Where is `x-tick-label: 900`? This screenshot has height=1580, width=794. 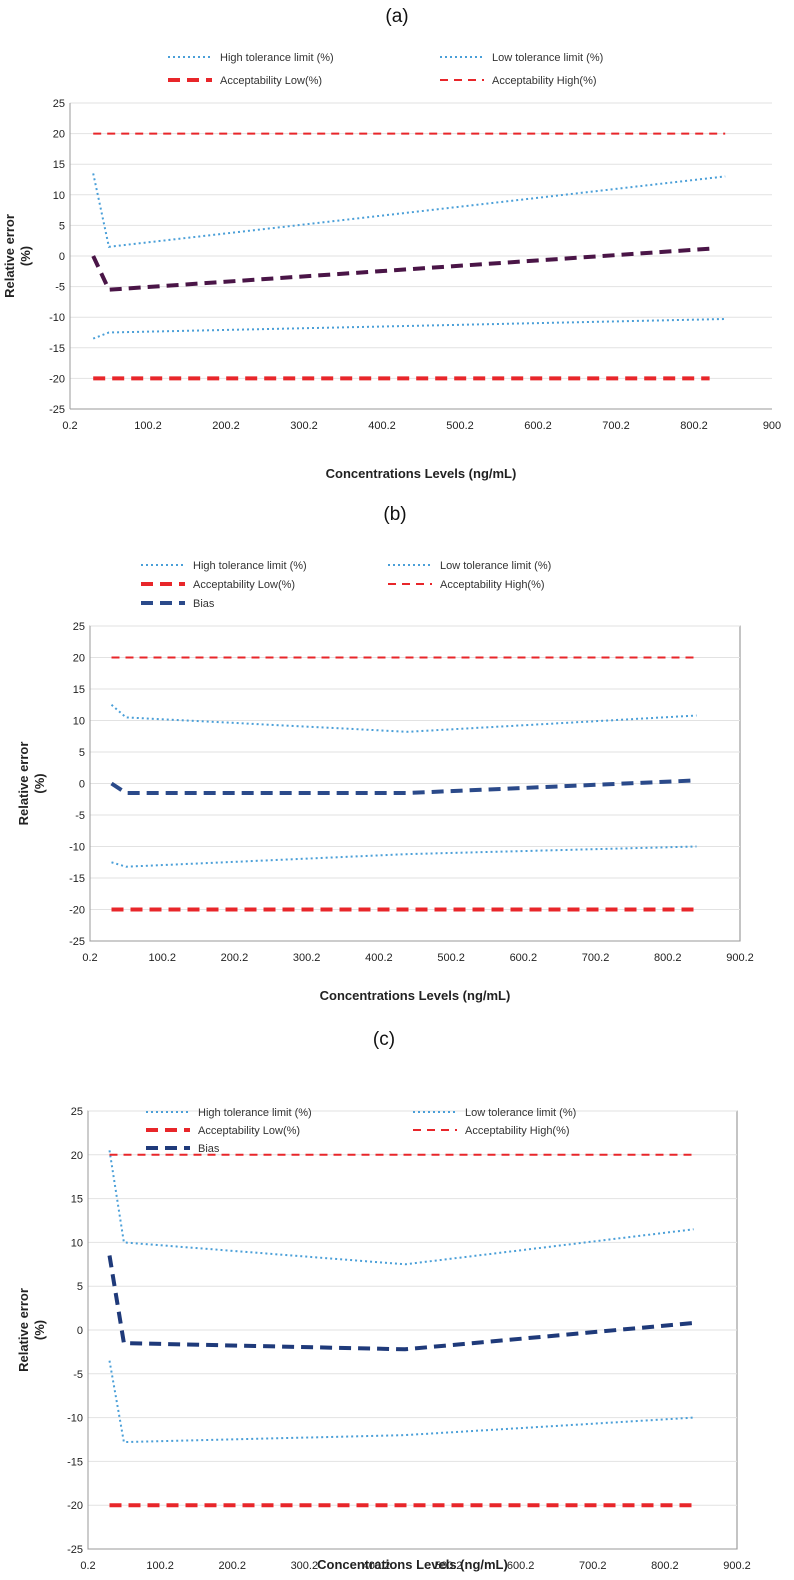
x-tick-label: 900 is located at coordinates (772, 426).